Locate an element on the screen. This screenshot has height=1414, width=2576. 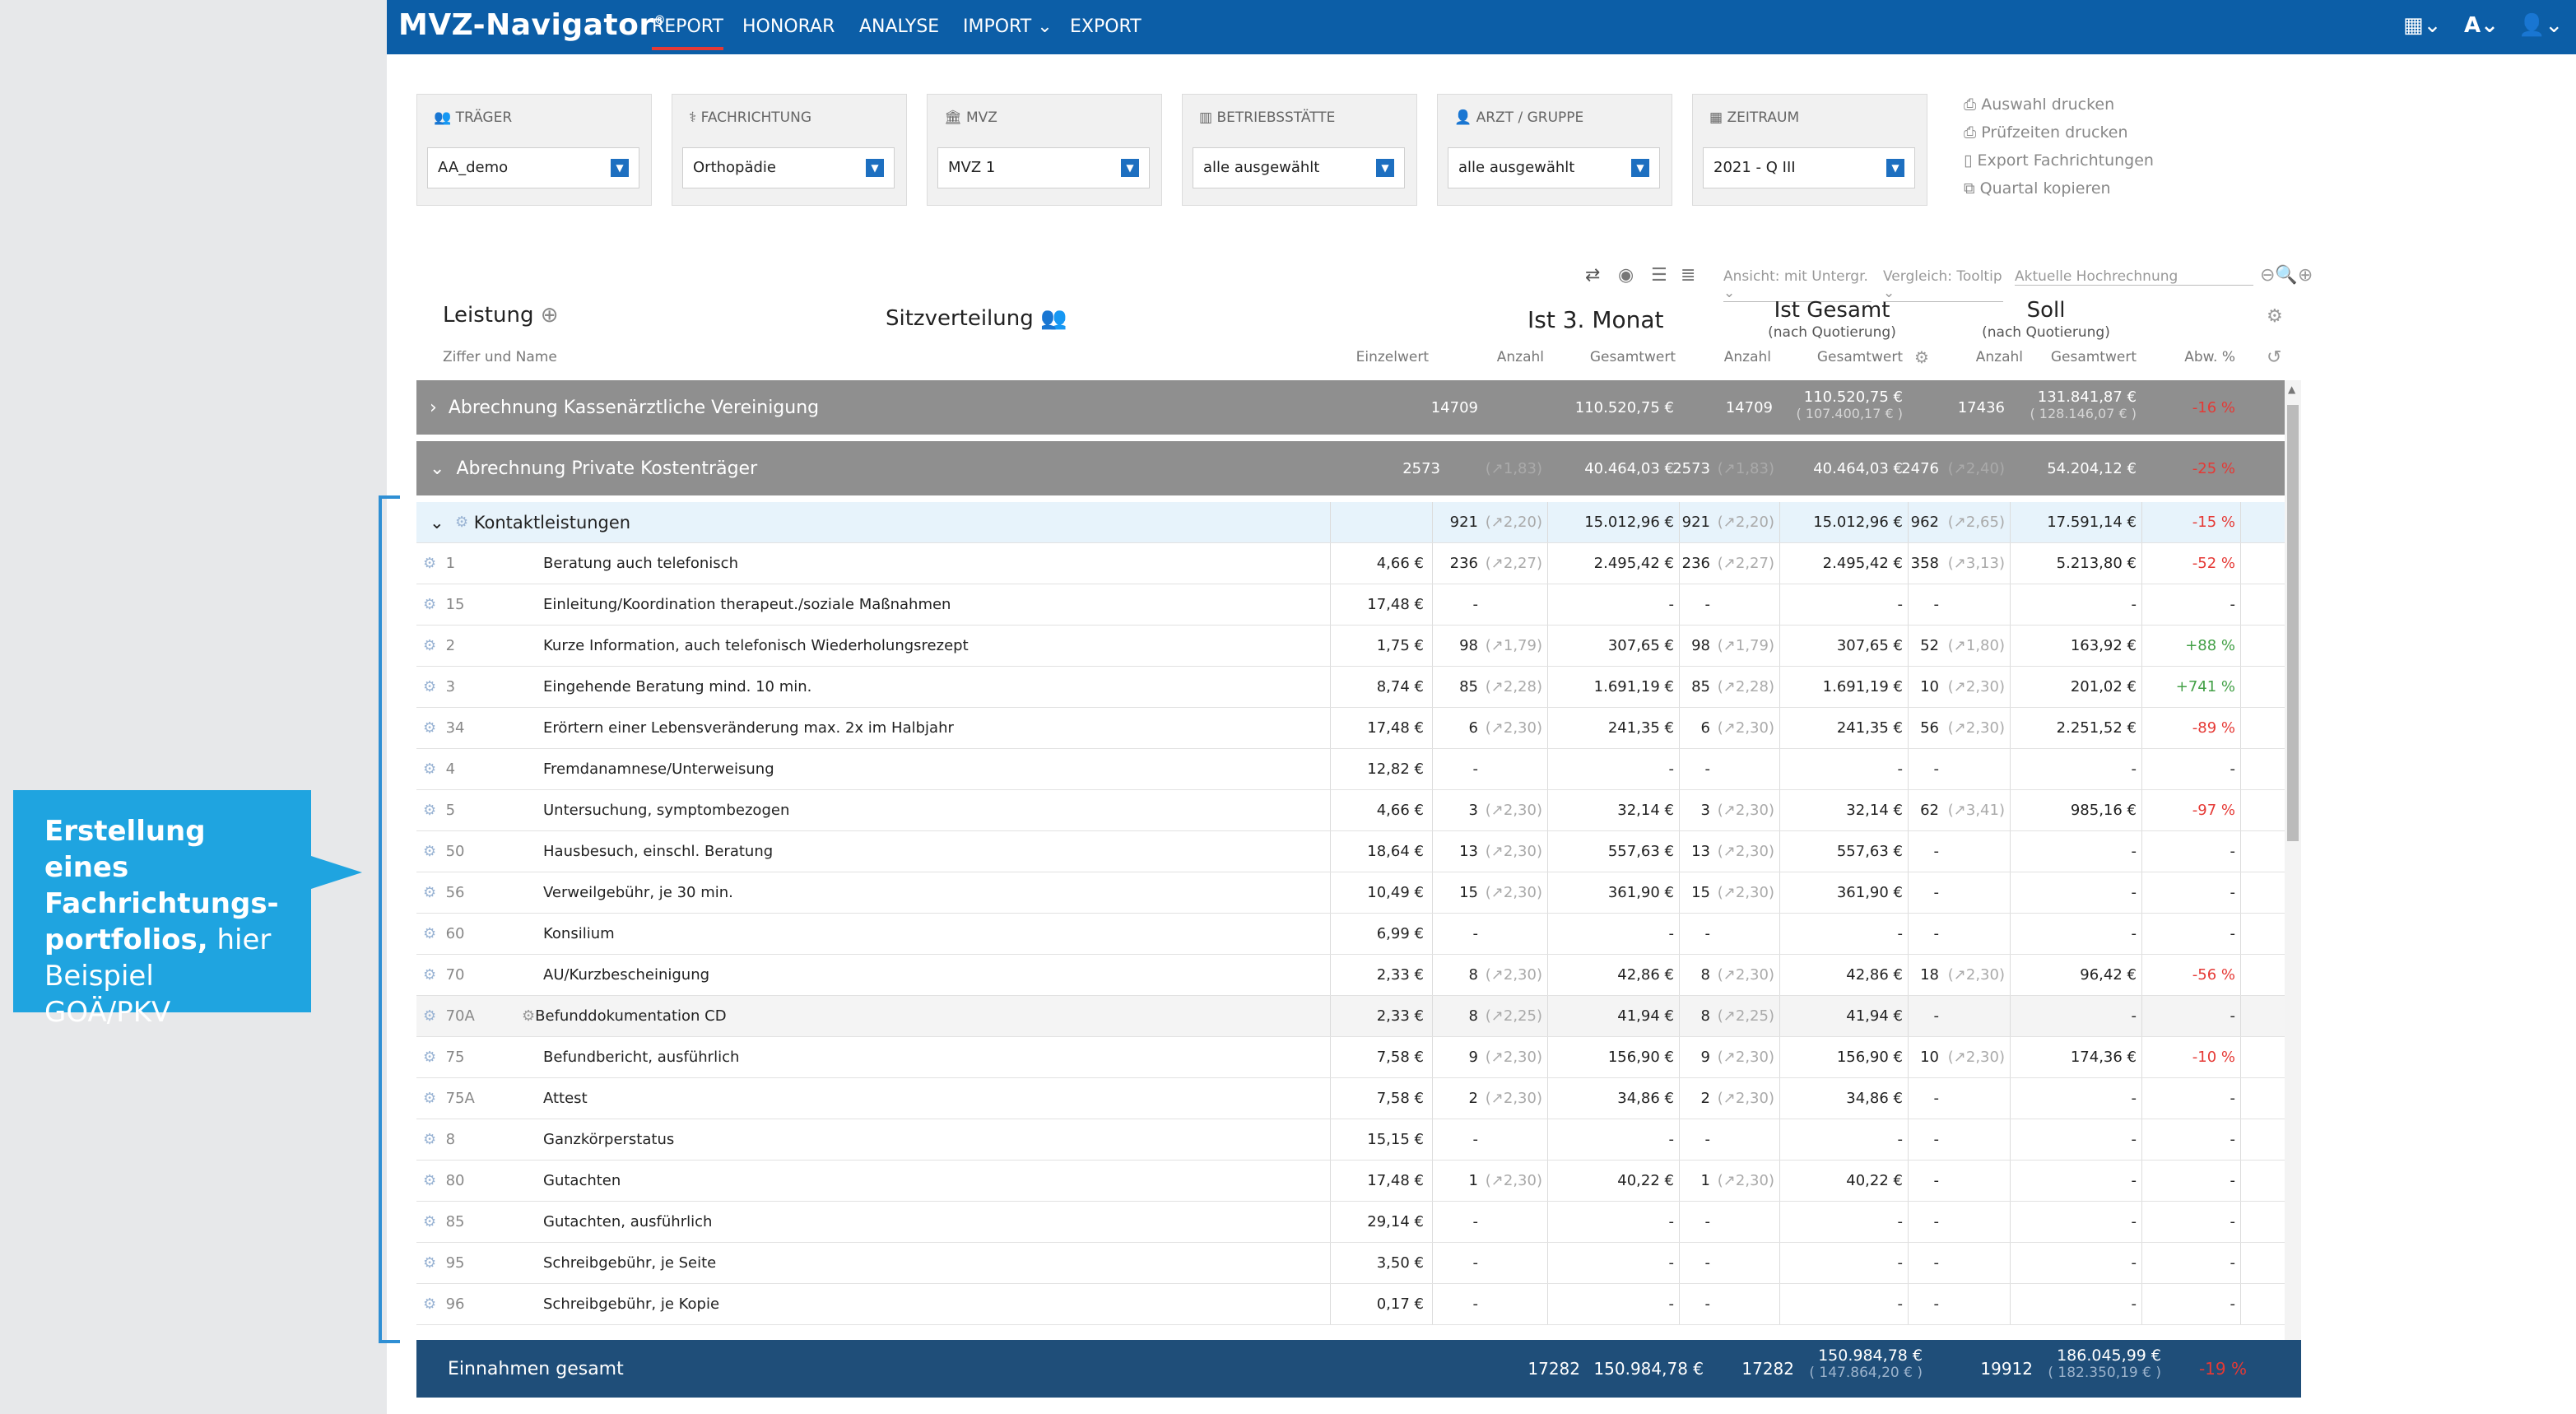
col-anzahl-1: Anzahl is located at coordinates (1520, 357).